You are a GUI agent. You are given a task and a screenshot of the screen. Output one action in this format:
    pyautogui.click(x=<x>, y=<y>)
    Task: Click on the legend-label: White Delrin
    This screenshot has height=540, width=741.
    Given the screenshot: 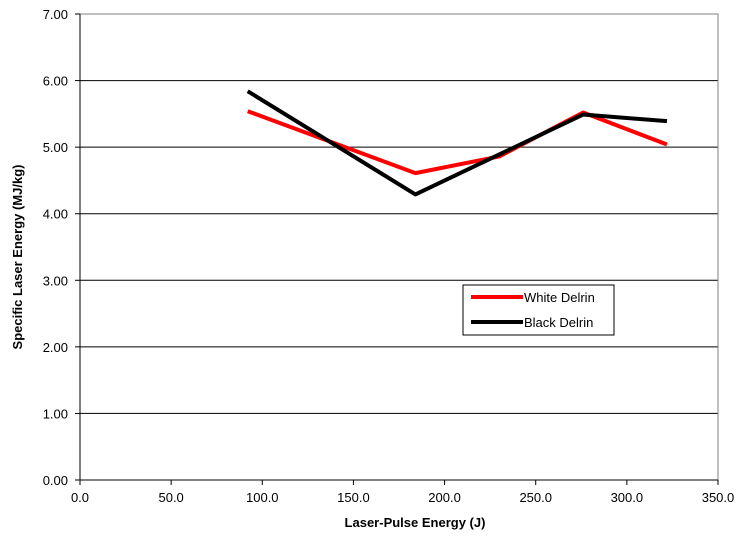 What is the action you would take?
    pyautogui.click(x=559, y=297)
    